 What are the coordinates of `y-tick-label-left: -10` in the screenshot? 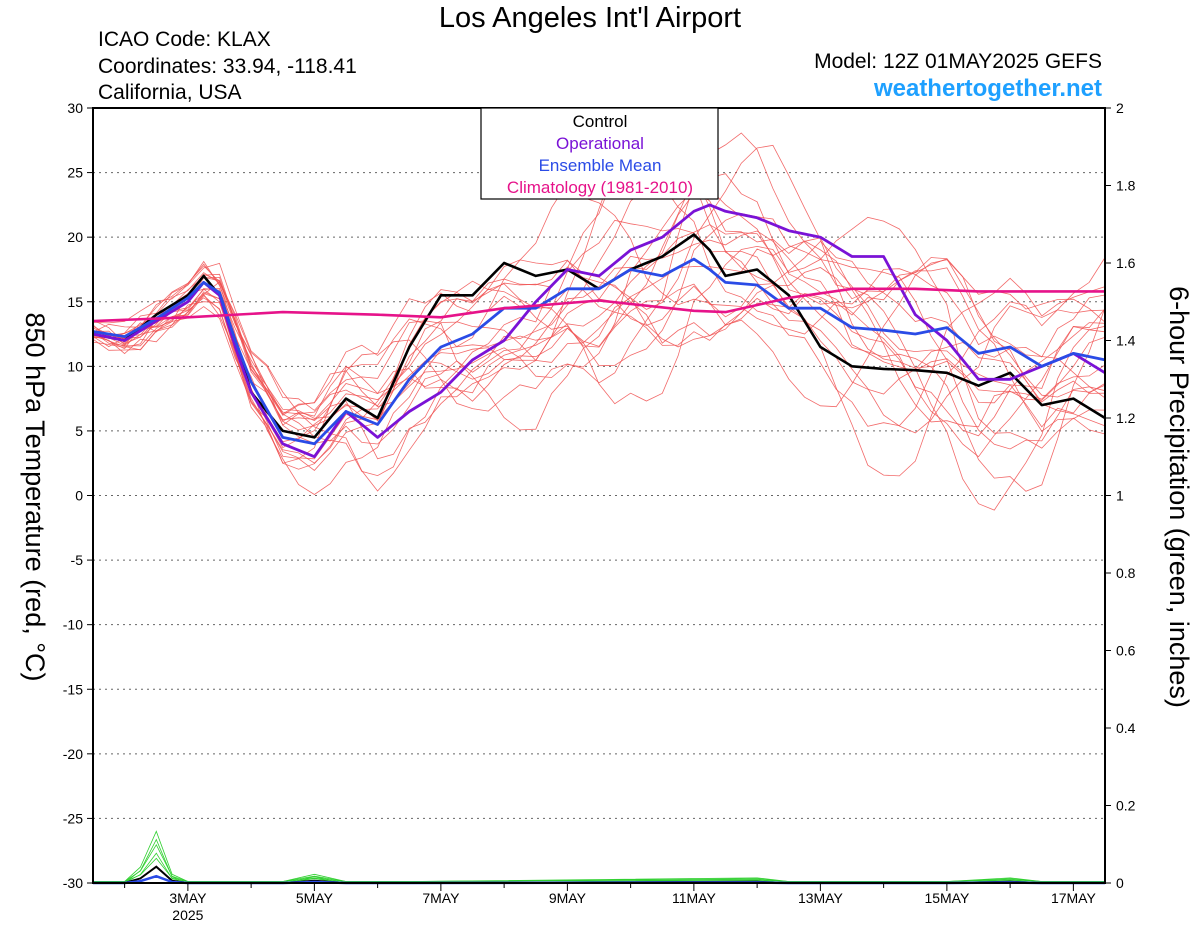 It's located at (73, 625).